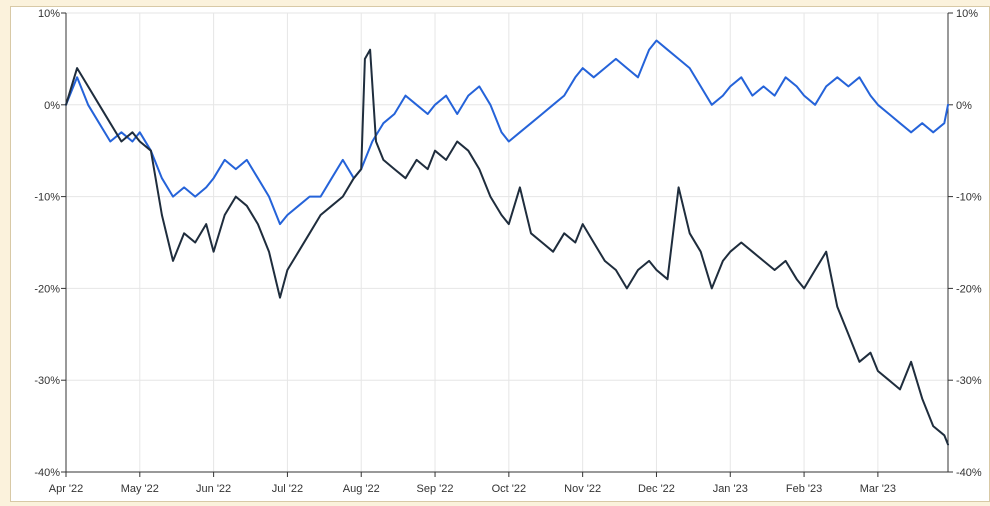  Describe the element at coordinates (213, 489) in the screenshot. I see `x-tick-label: Jun '22` at that location.